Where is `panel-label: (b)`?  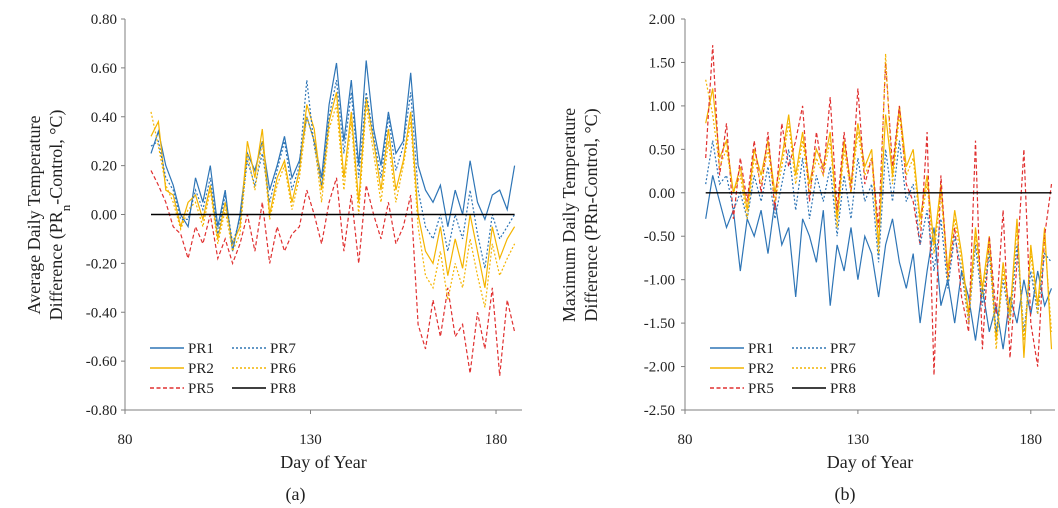 panel-label: (b) is located at coordinates (845, 494).